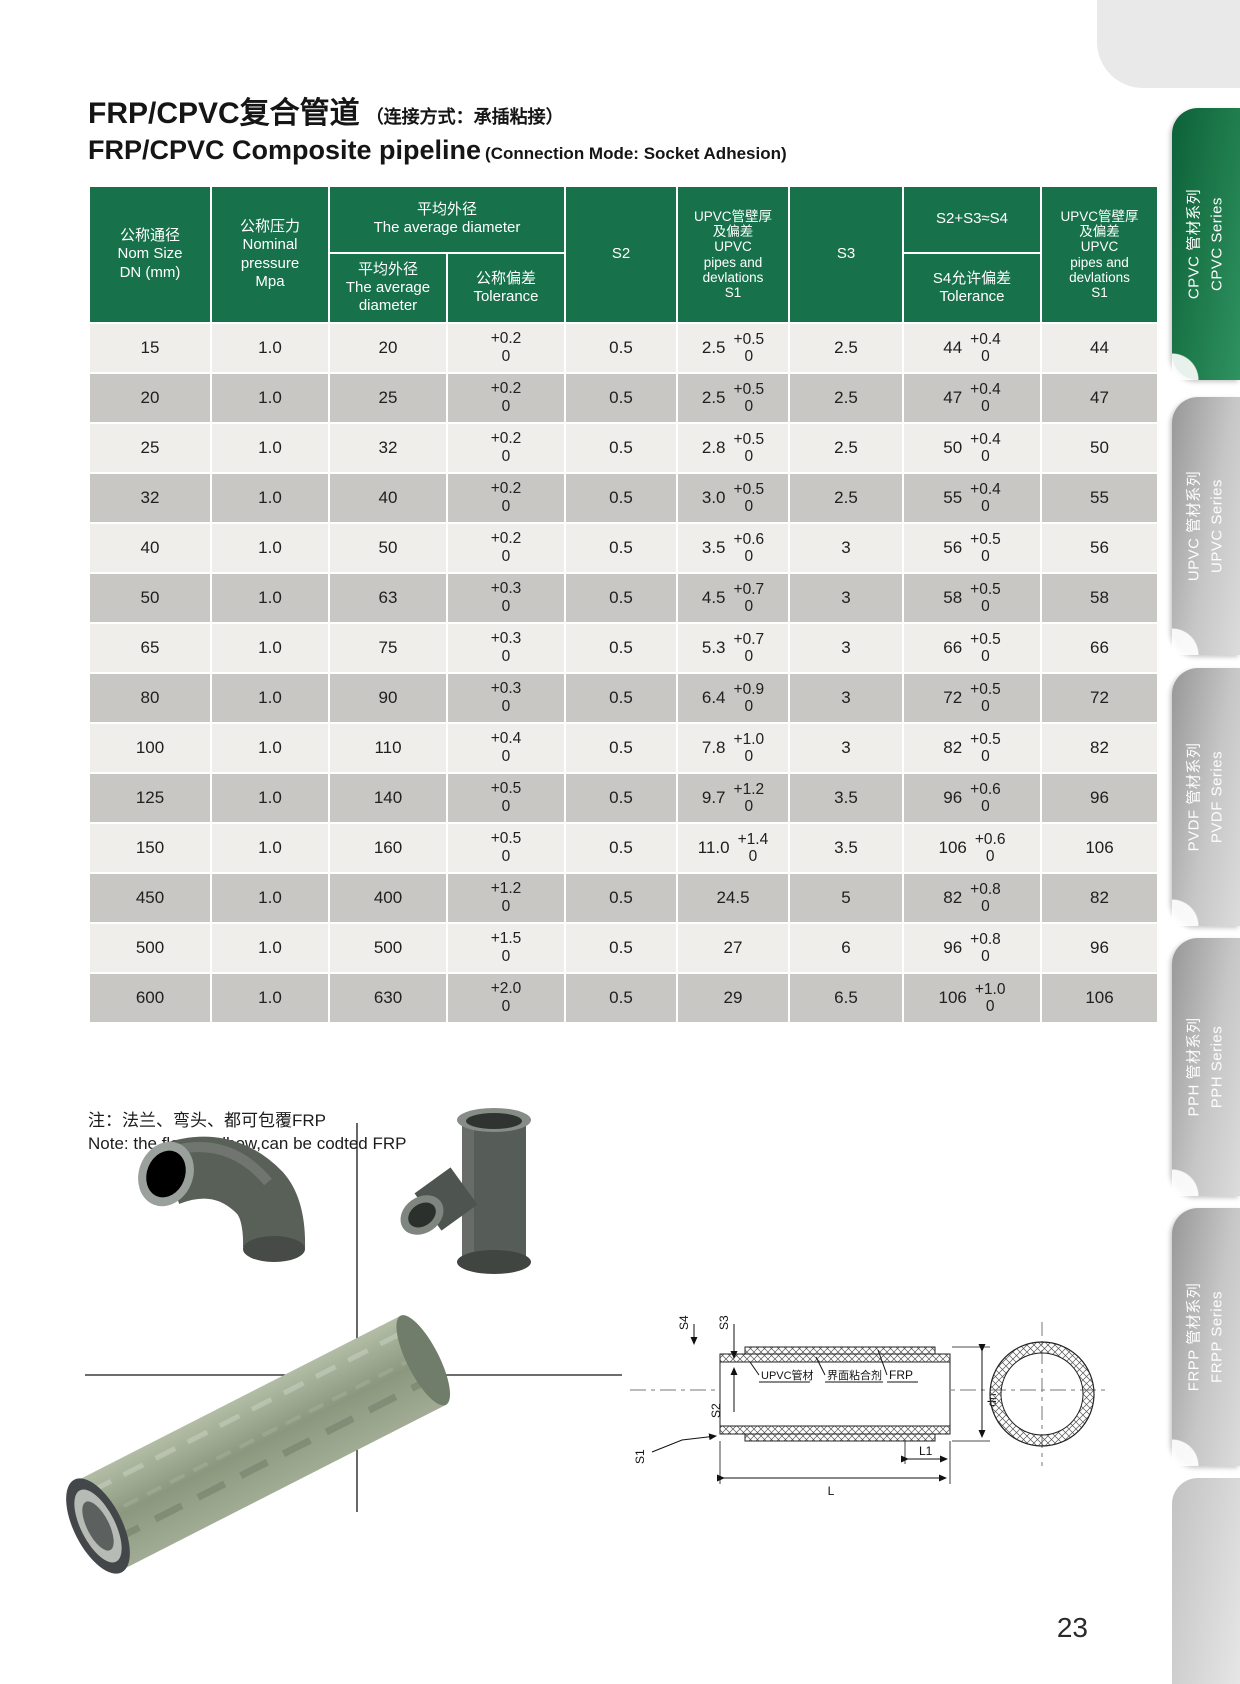  I want to click on cell-avg-diameter: 25, so click(388, 398).